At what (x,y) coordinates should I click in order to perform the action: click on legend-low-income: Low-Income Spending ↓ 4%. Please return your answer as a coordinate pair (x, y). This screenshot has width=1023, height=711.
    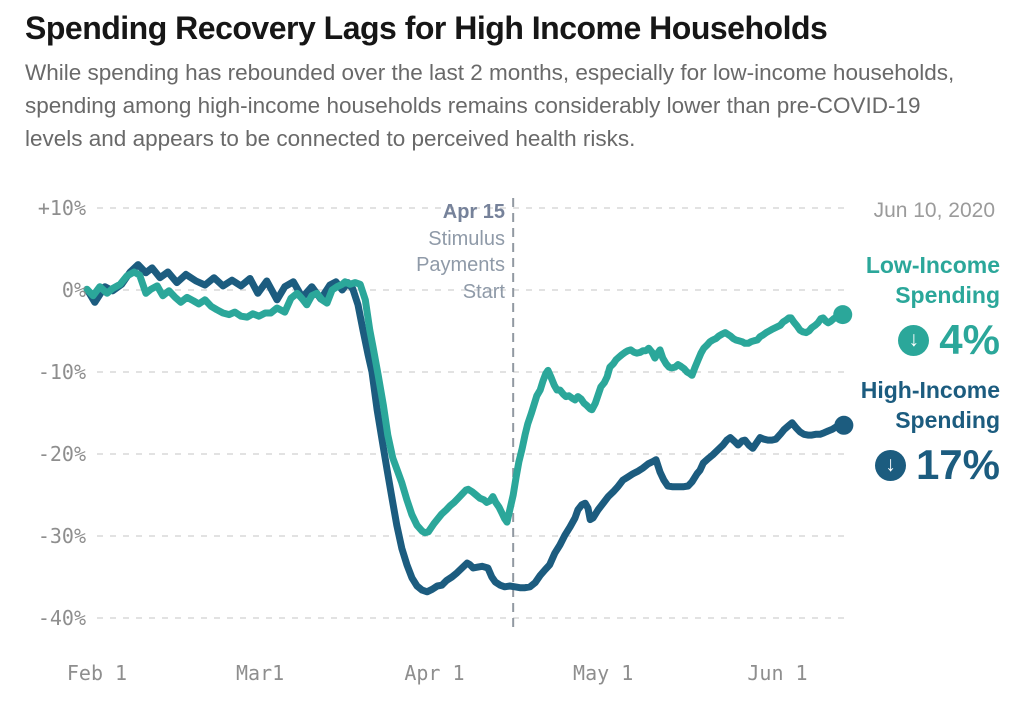
    Looking at the image, I should click on (850, 306).